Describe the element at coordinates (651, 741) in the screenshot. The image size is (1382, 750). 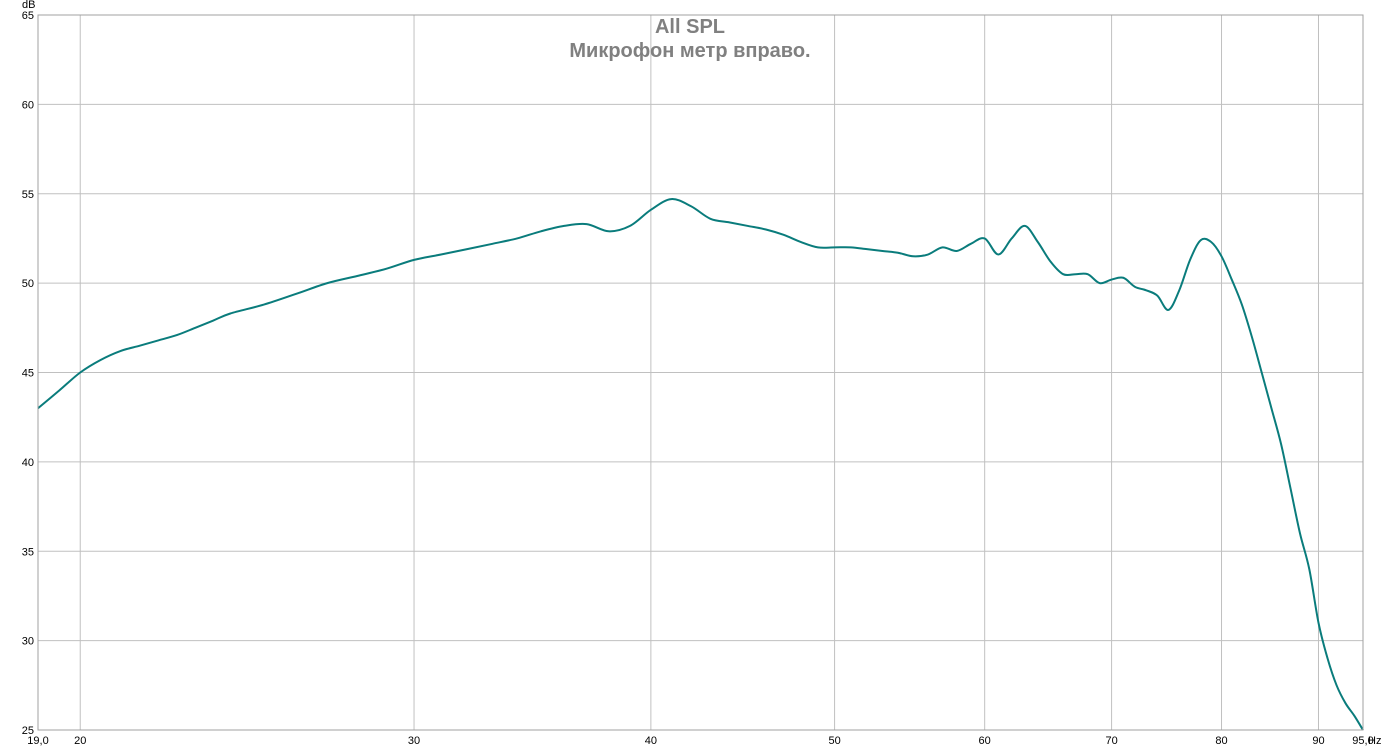
I see `x-tick-label: 40` at that location.